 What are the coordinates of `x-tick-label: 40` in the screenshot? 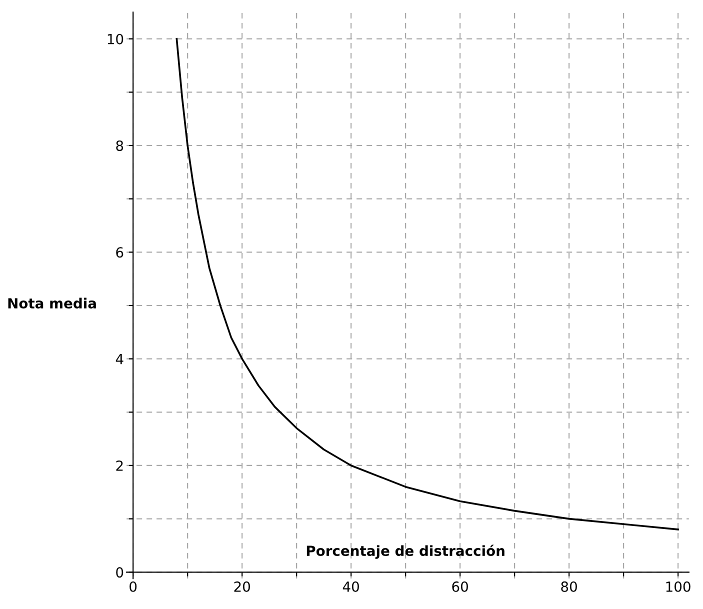 It's located at (350, 586).